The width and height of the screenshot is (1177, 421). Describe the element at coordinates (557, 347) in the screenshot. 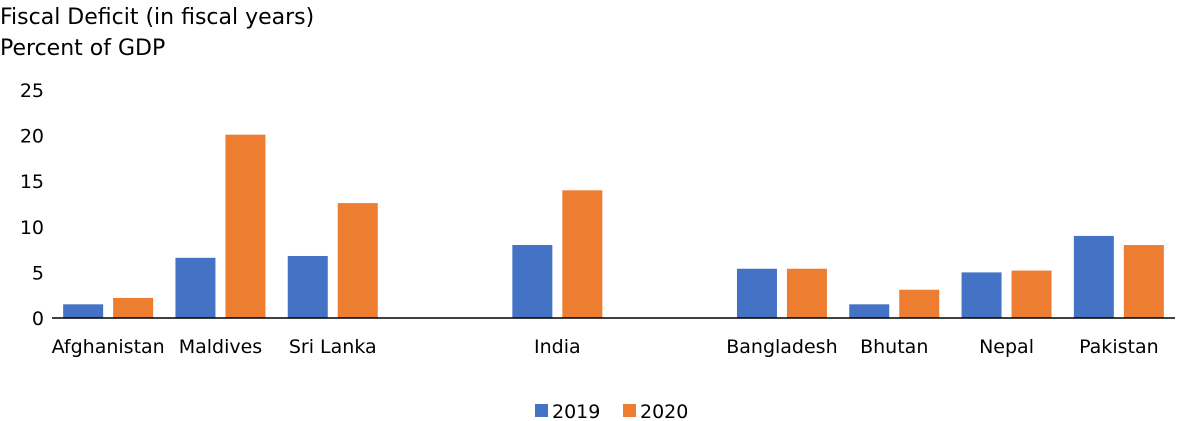

I see `x-tick-label: India` at that location.